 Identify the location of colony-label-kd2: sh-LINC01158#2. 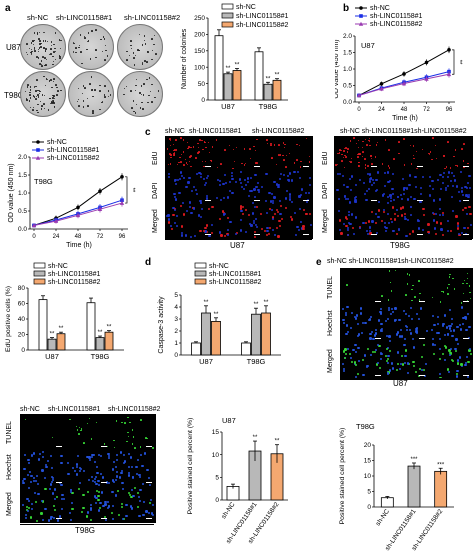
(152, 17).